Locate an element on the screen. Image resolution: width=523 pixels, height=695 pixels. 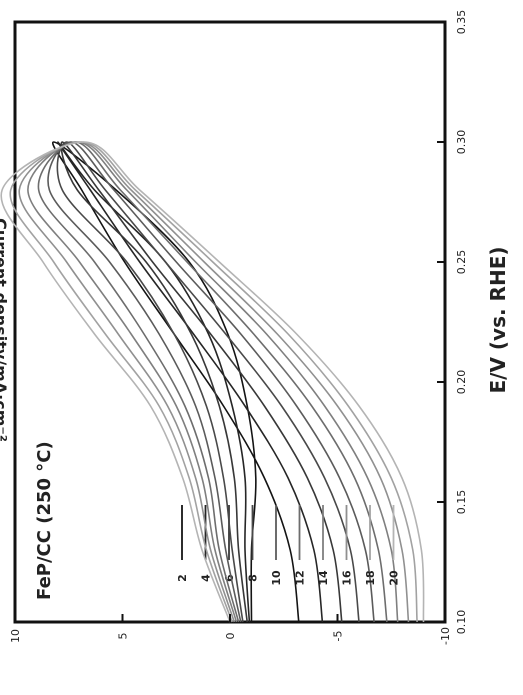
x-tick-label: 0.35 is located at coordinates (461, 22).